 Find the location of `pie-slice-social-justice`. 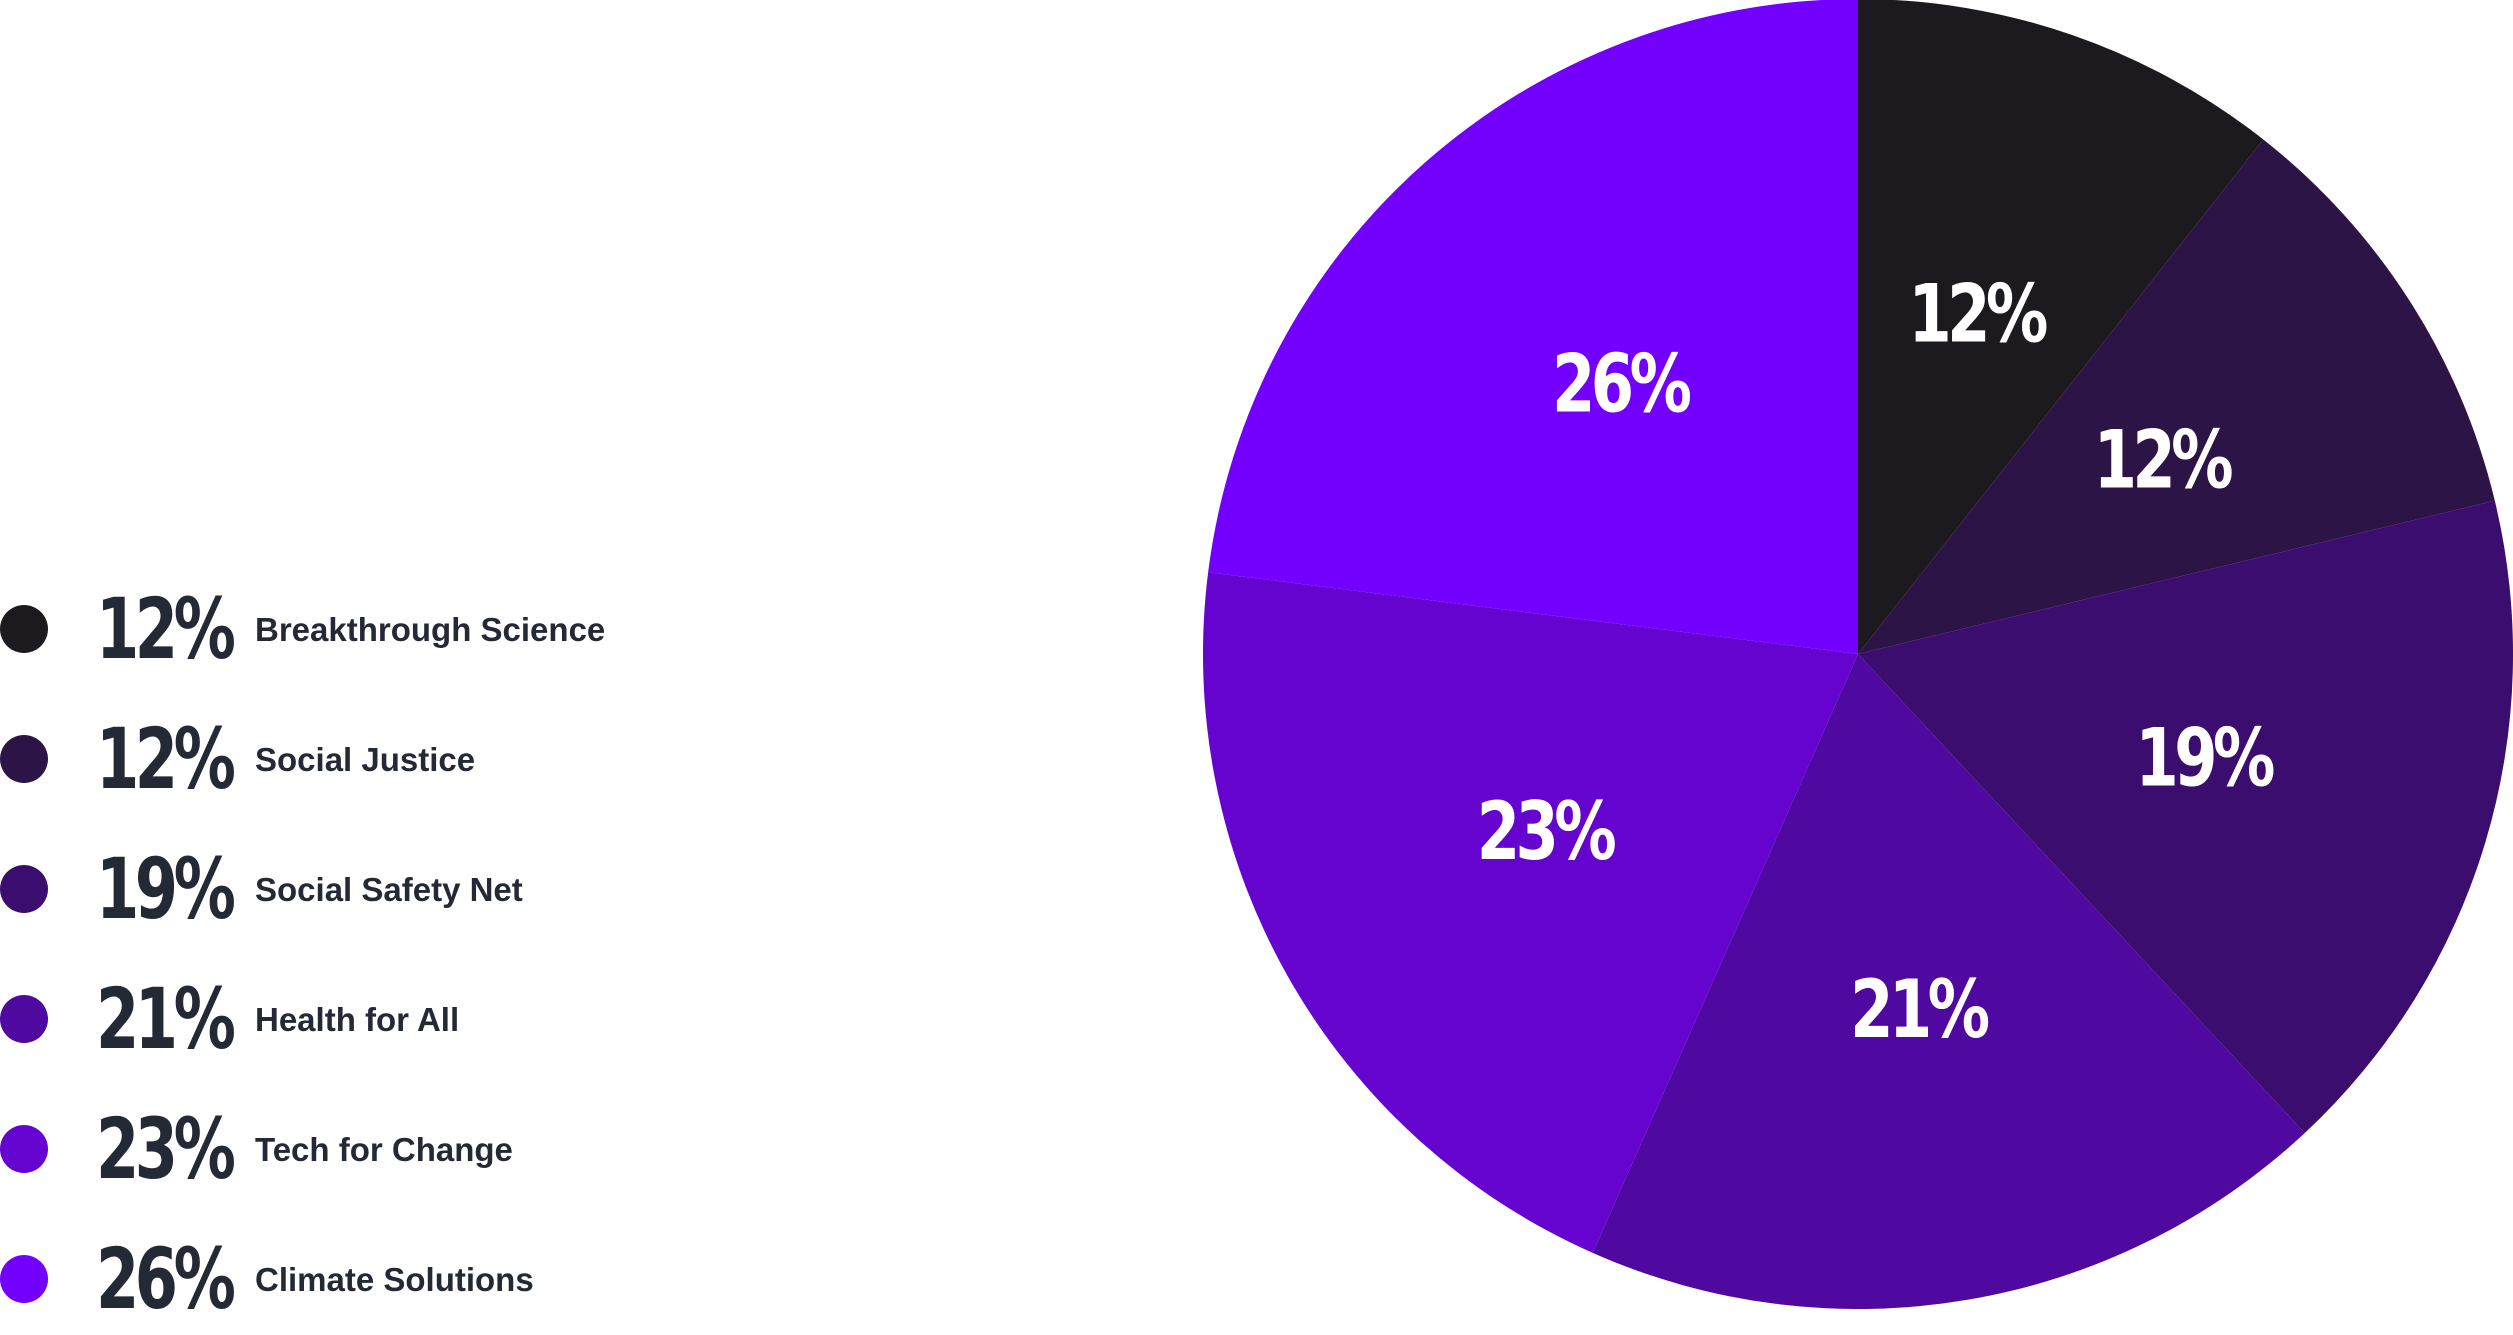

pie-slice-social-justice is located at coordinates (2176, 397).